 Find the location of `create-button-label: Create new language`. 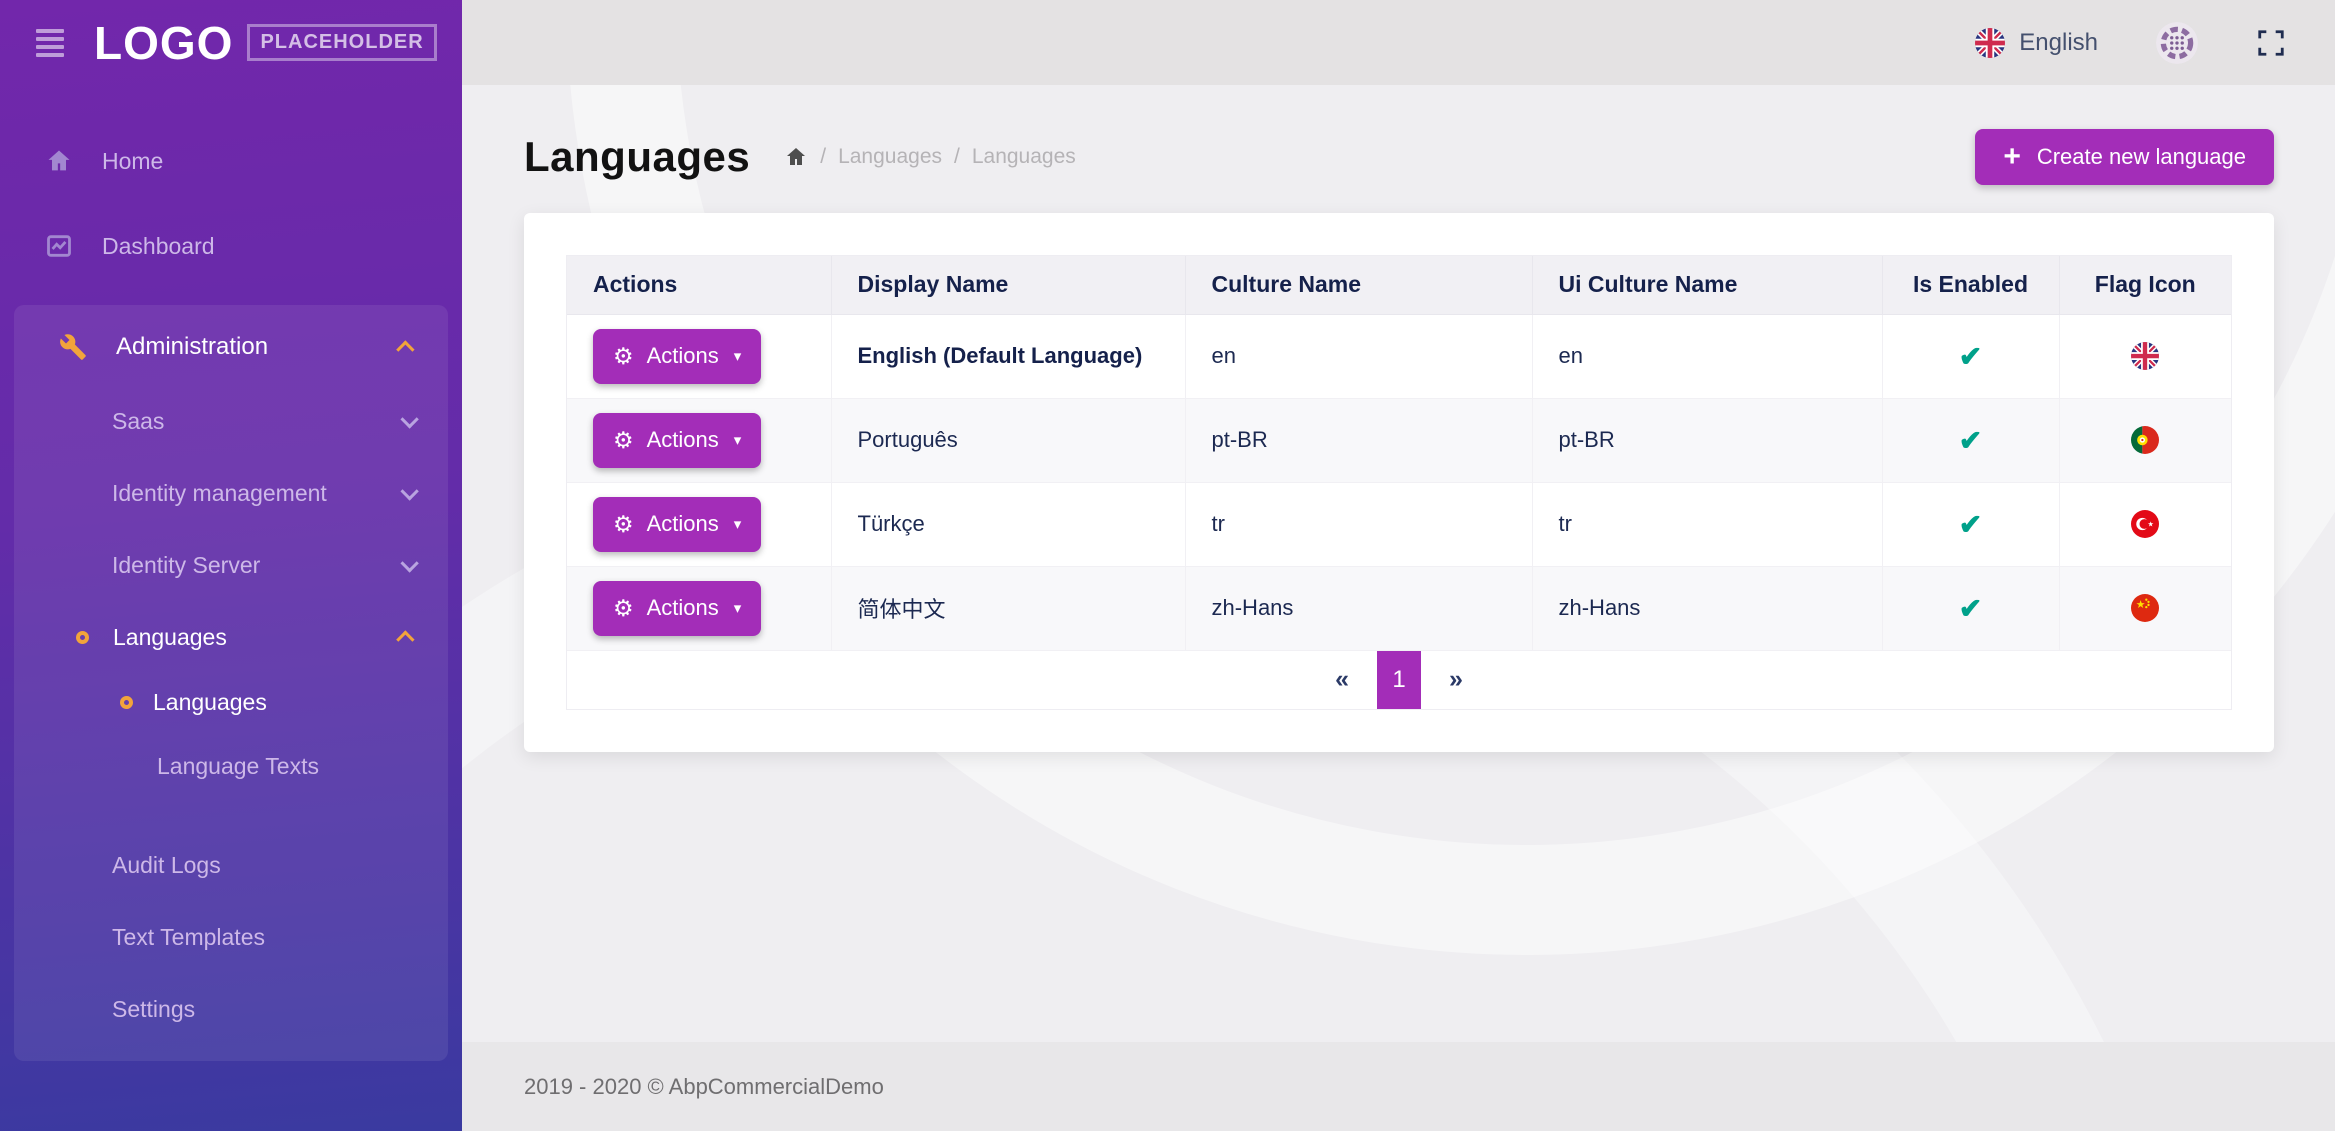

create-button-label: Create new language is located at coordinates (2141, 156).